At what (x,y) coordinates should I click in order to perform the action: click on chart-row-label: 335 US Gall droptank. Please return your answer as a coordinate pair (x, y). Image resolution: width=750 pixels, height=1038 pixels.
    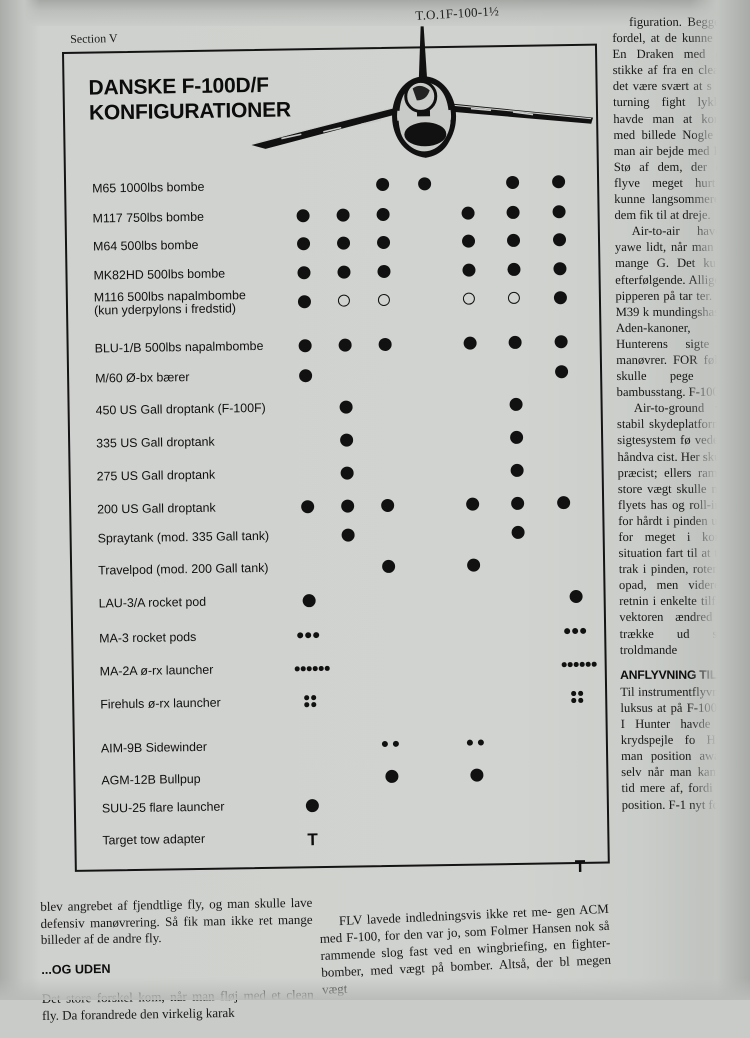
    Looking at the image, I should click on (155, 442).